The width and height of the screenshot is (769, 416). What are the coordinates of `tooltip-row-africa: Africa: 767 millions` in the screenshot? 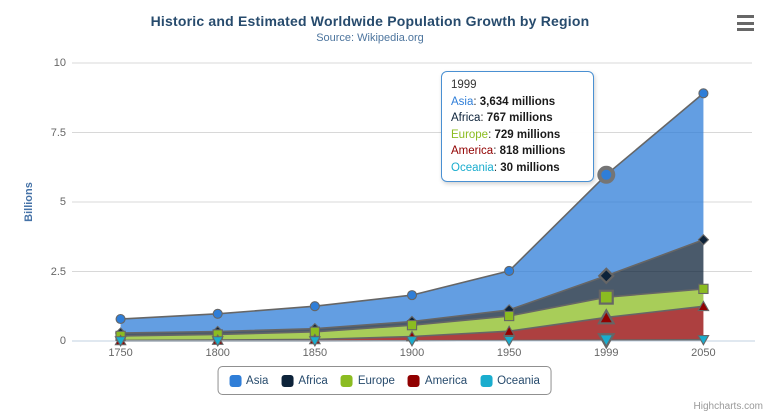 It's located at (517, 118).